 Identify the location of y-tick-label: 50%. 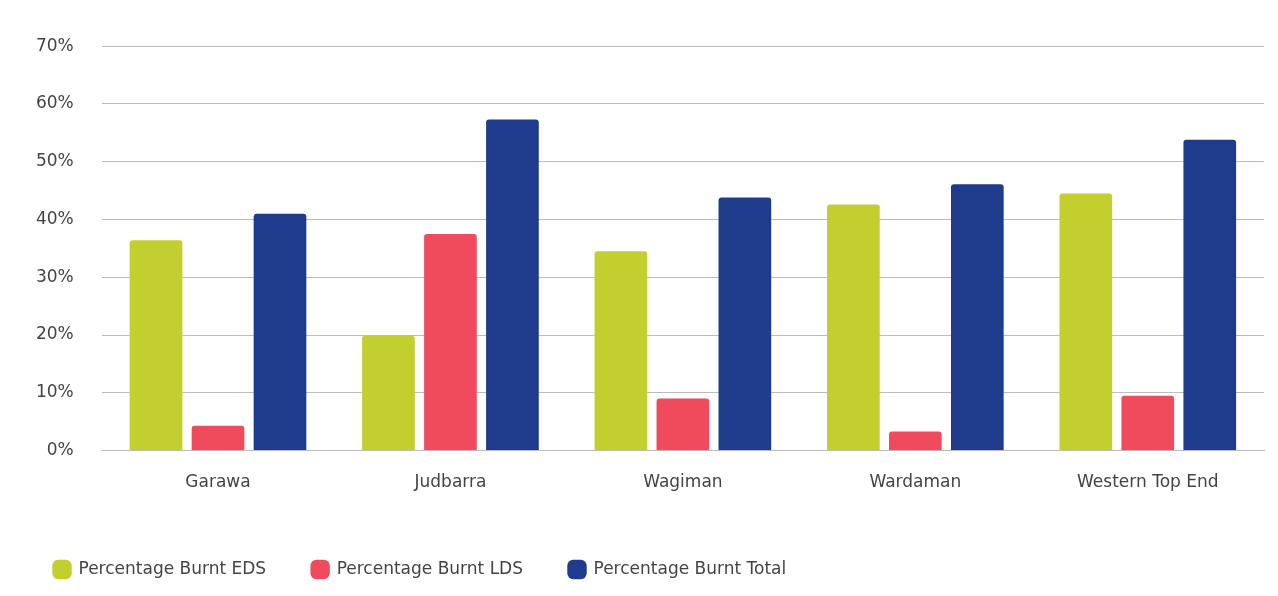
(54, 160).